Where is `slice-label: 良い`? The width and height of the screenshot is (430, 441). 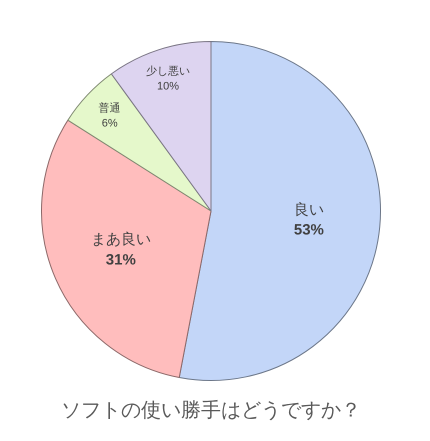 slice-label: 良い is located at coordinates (309, 209).